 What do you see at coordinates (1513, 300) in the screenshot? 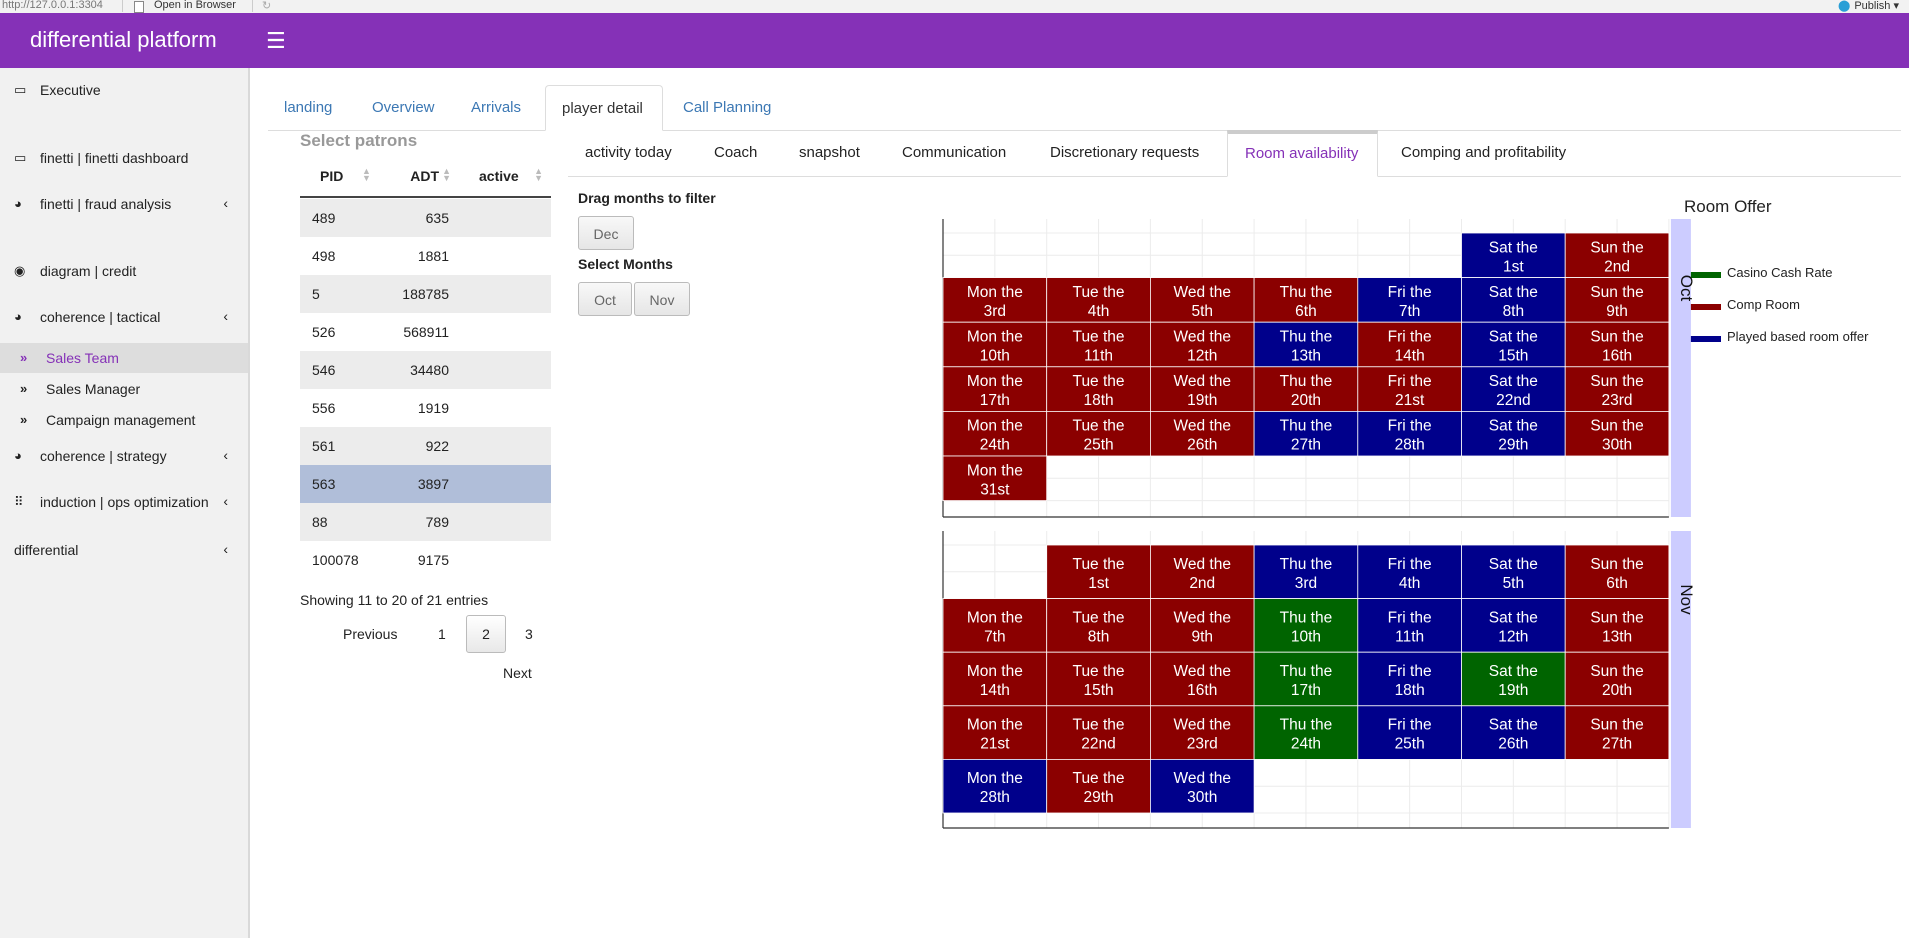
I see `calendar-day-cell: Sat the 8th` at bounding box center [1513, 300].